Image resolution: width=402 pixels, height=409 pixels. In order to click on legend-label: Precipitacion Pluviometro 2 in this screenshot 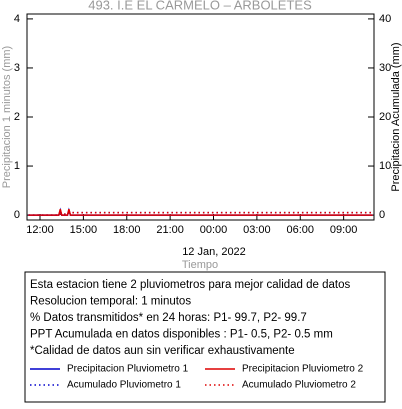, I will do `click(303, 369)`.